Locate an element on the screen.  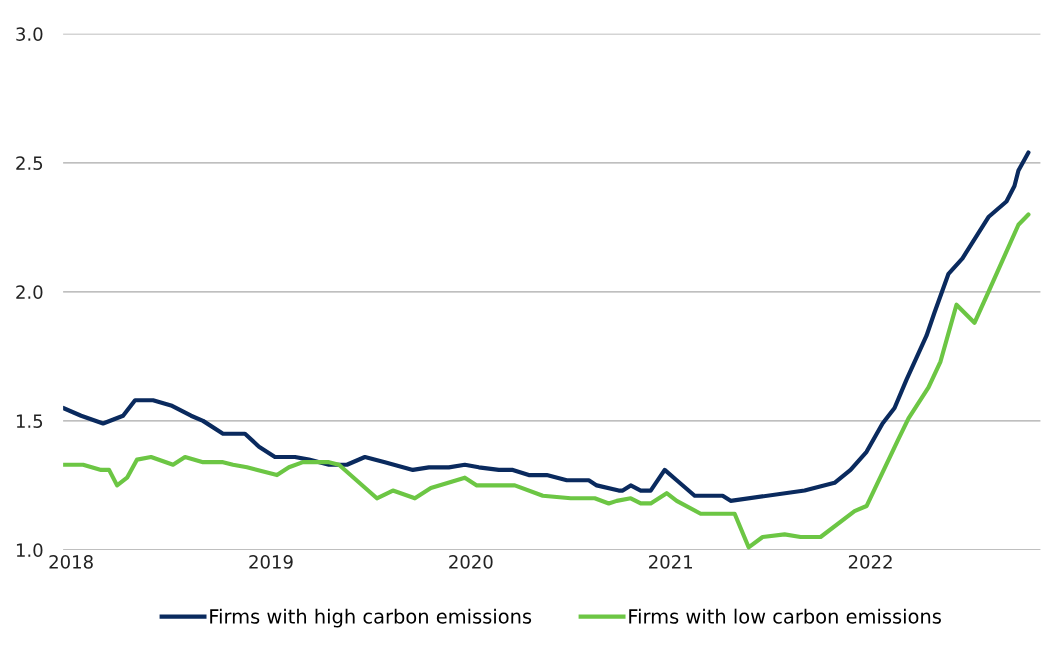
x-tick-label: 2018 is located at coordinates (71, 562).